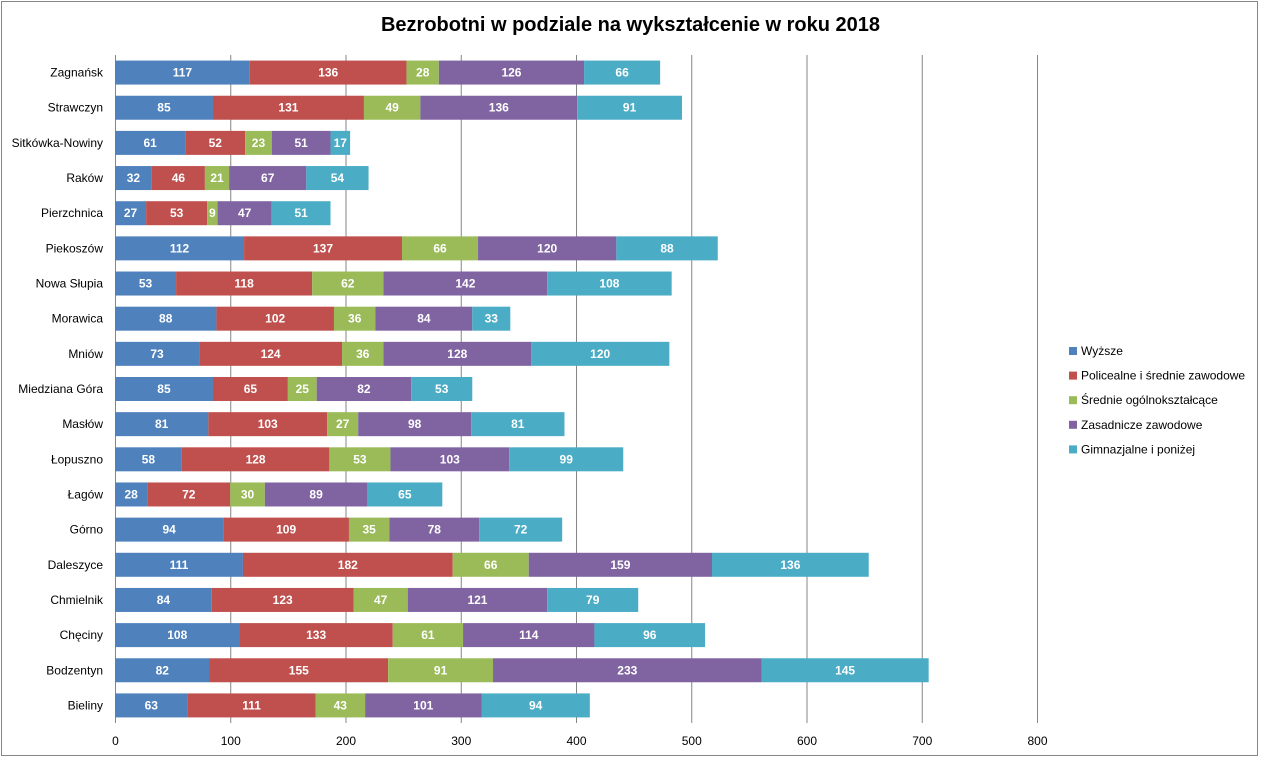 Image resolution: width=1261 pixels, height=759 pixels. Describe the element at coordinates (405, 494) in the screenshot. I see `data-label: 65` at that location.